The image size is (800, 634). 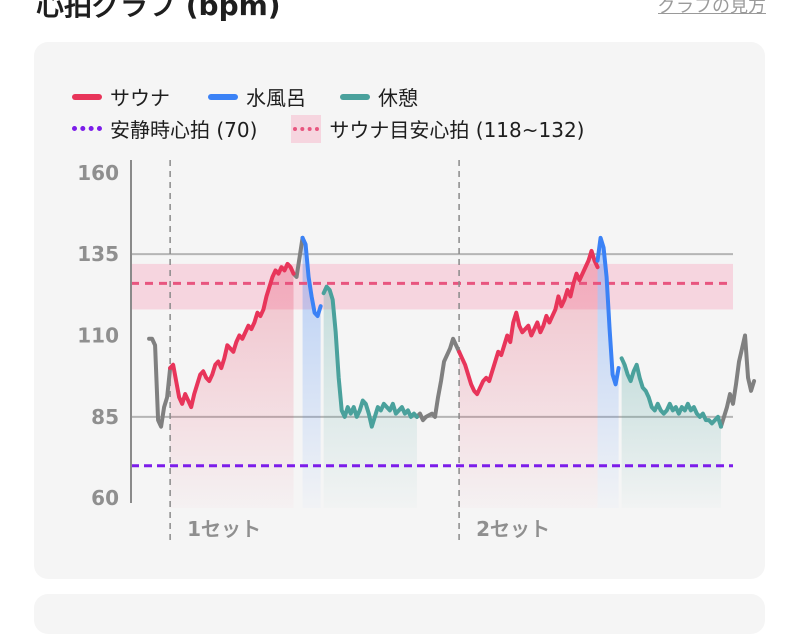 I want to click on legend-swatch-cold-bath, so click(x=223, y=96).